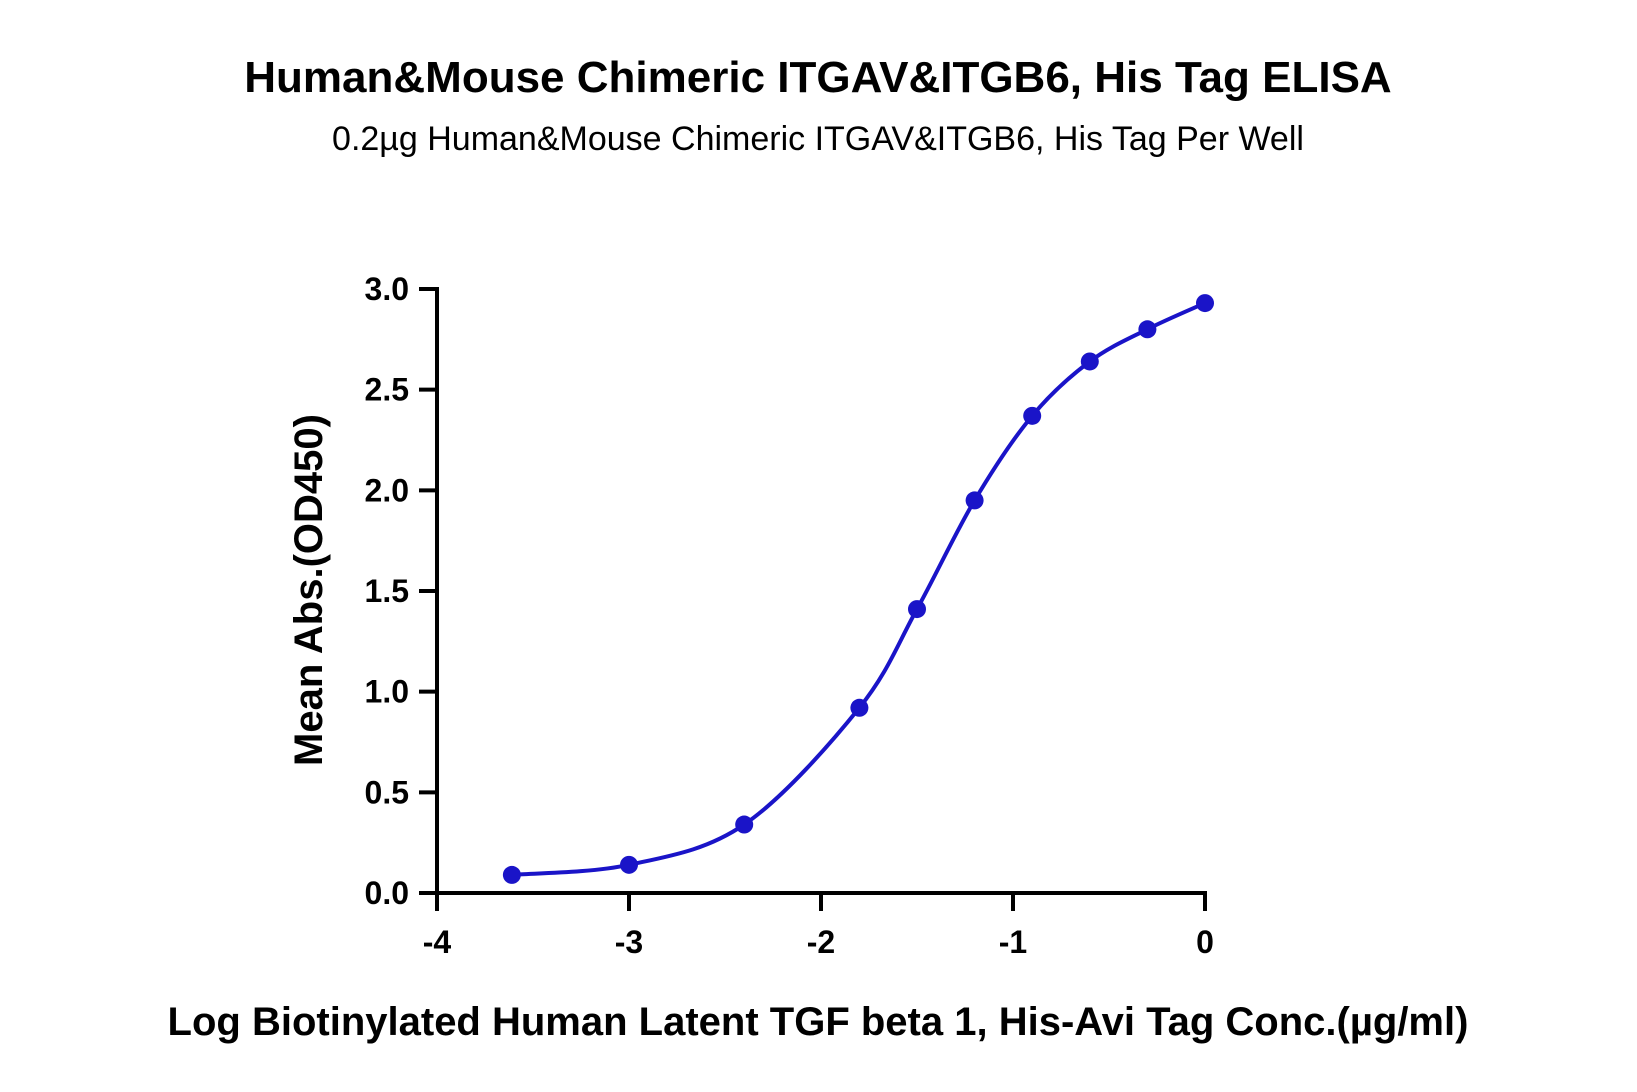 This screenshot has height=1092, width=1637. What do you see at coordinates (1013, 942) in the screenshot?
I see `x-tick-label: -1` at bounding box center [1013, 942].